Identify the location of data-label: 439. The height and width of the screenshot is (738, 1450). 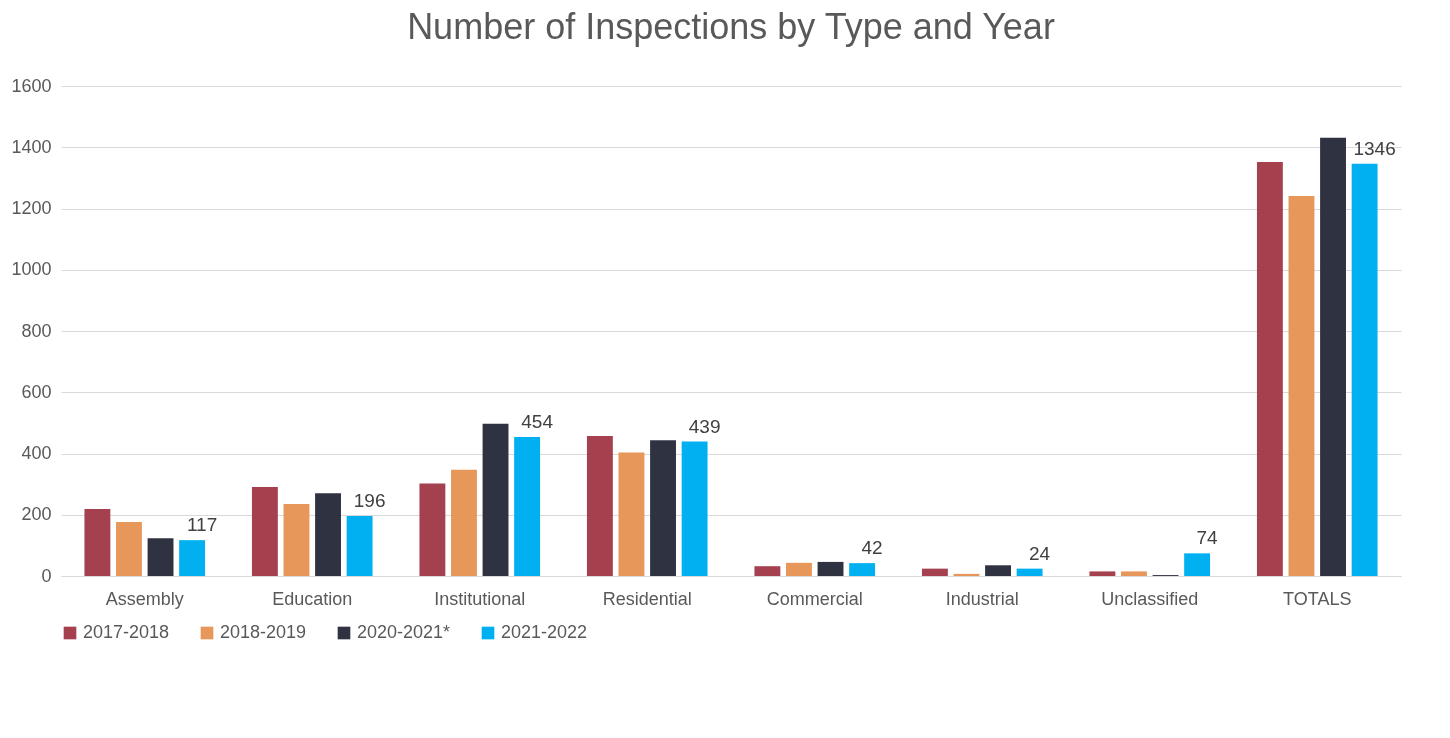
(704, 426).